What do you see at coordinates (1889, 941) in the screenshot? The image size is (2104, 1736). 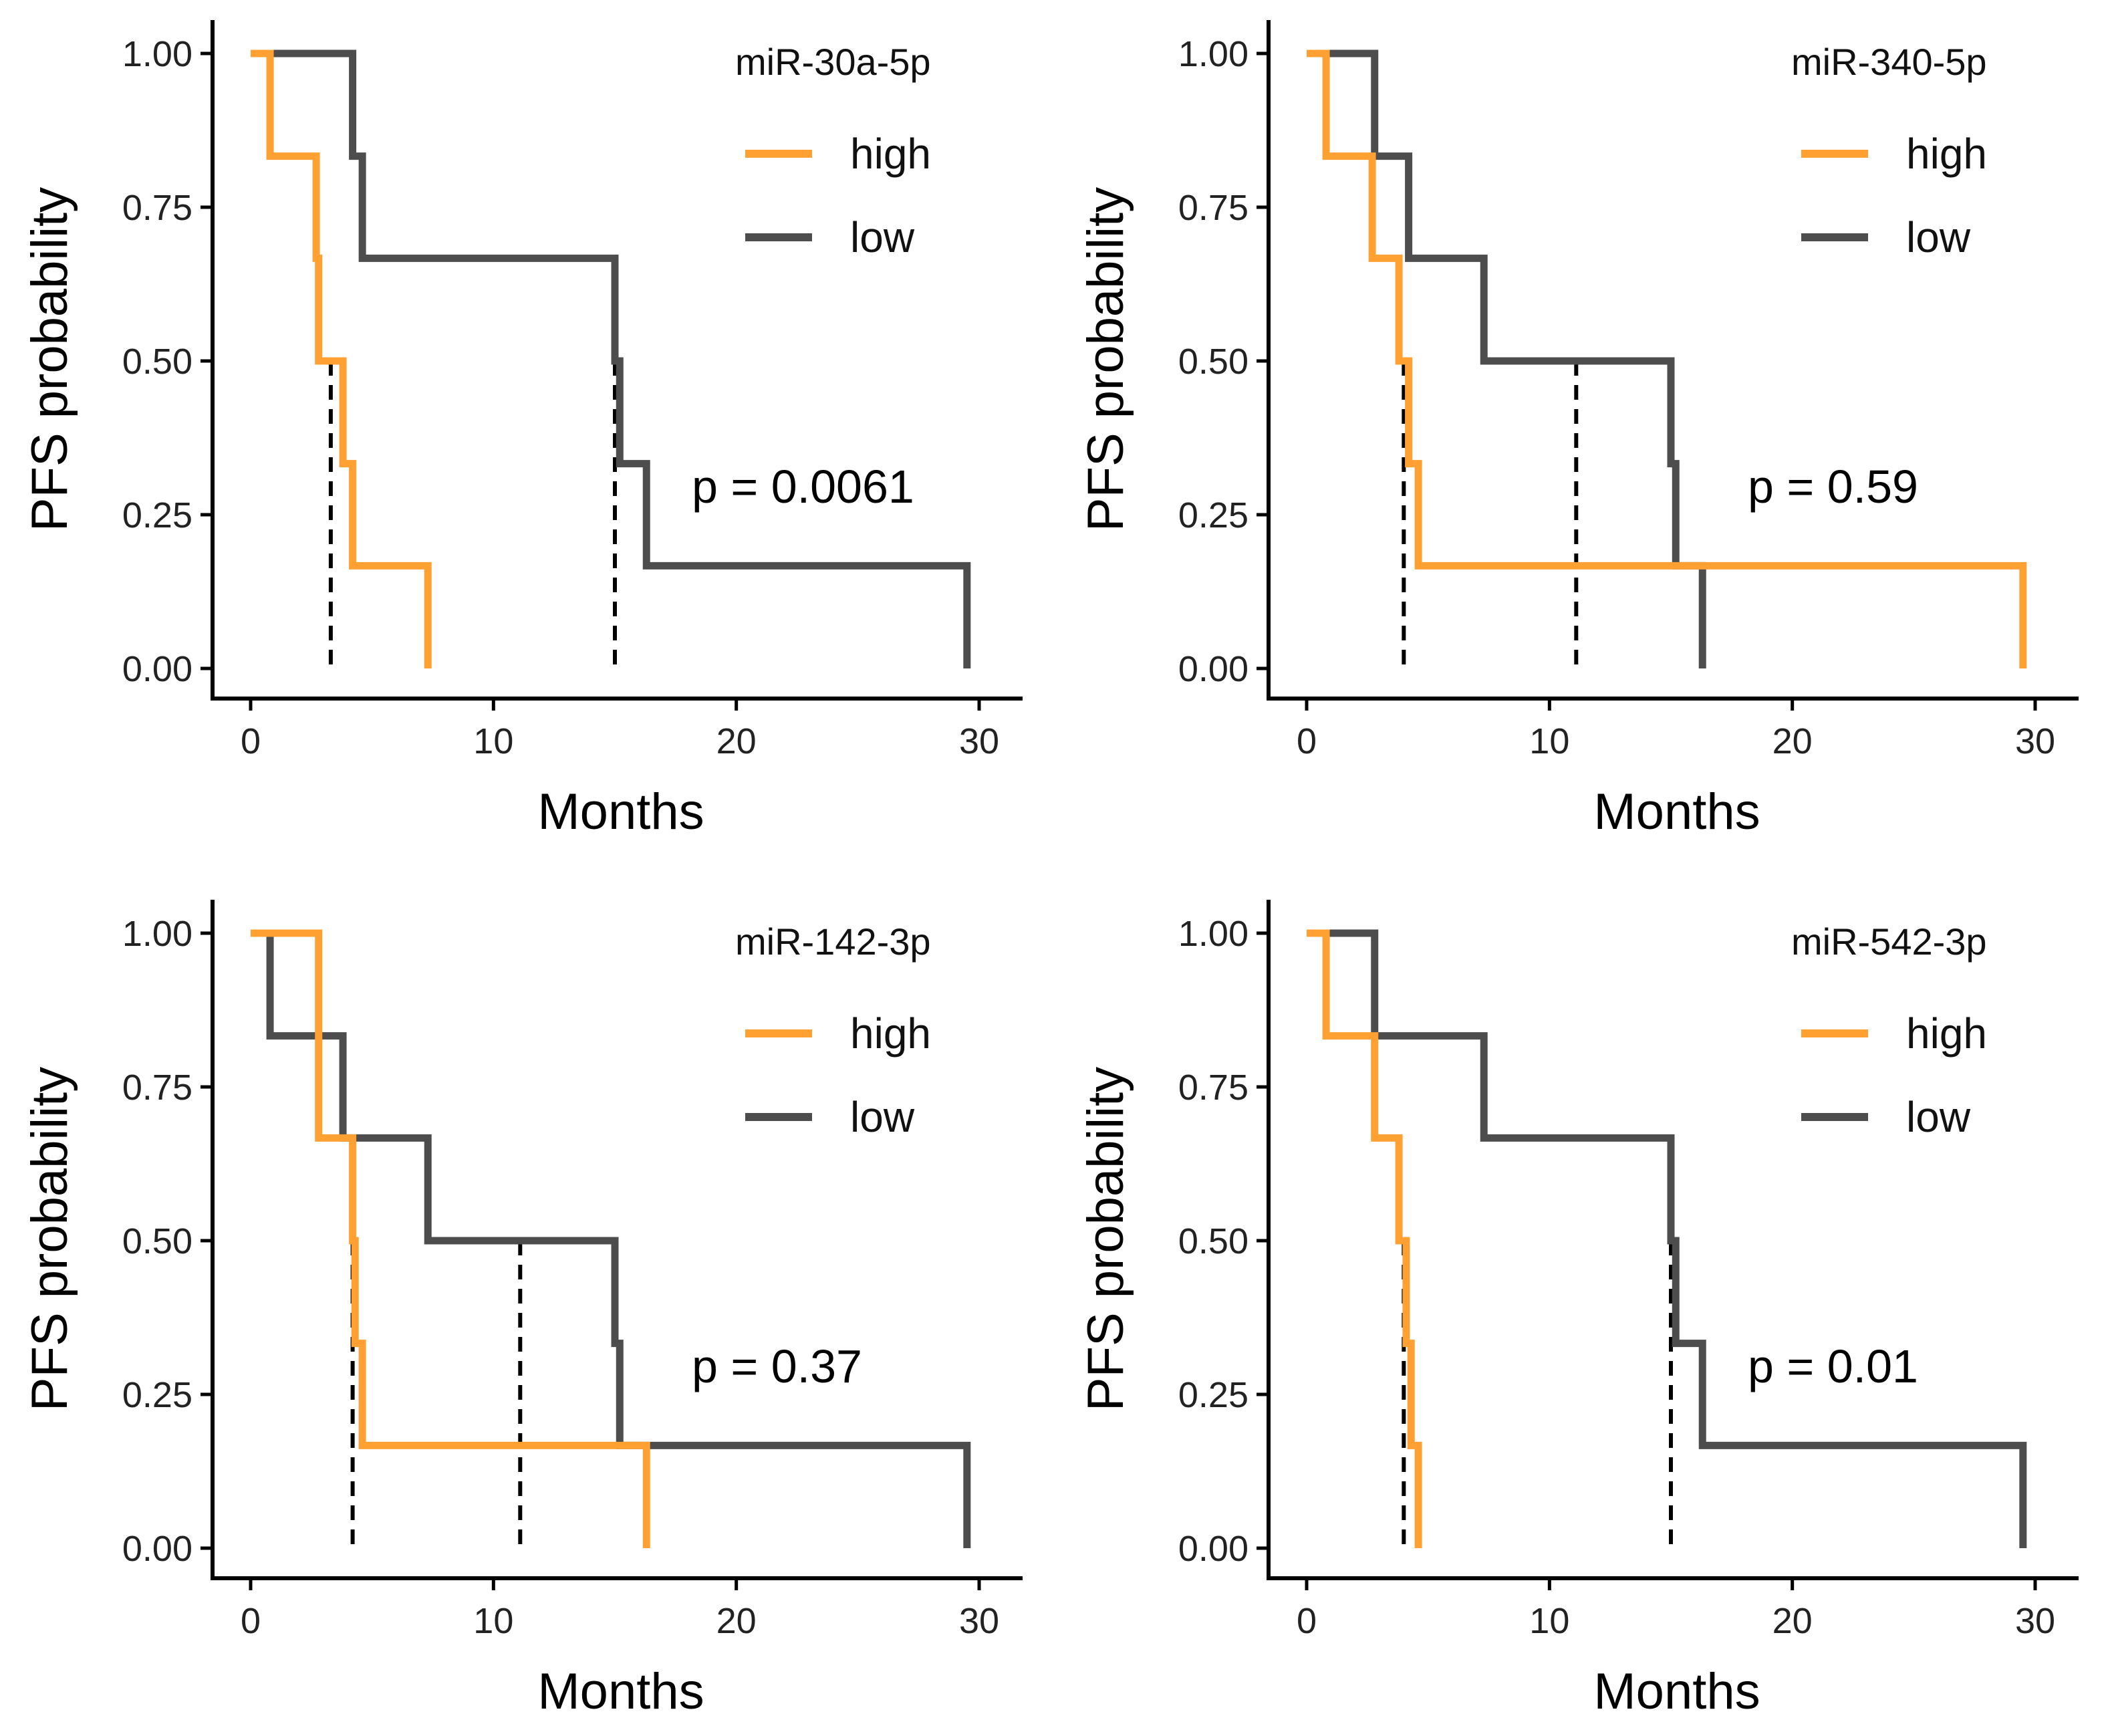 I see `legend-title: miR-542-3p` at bounding box center [1889, 941].